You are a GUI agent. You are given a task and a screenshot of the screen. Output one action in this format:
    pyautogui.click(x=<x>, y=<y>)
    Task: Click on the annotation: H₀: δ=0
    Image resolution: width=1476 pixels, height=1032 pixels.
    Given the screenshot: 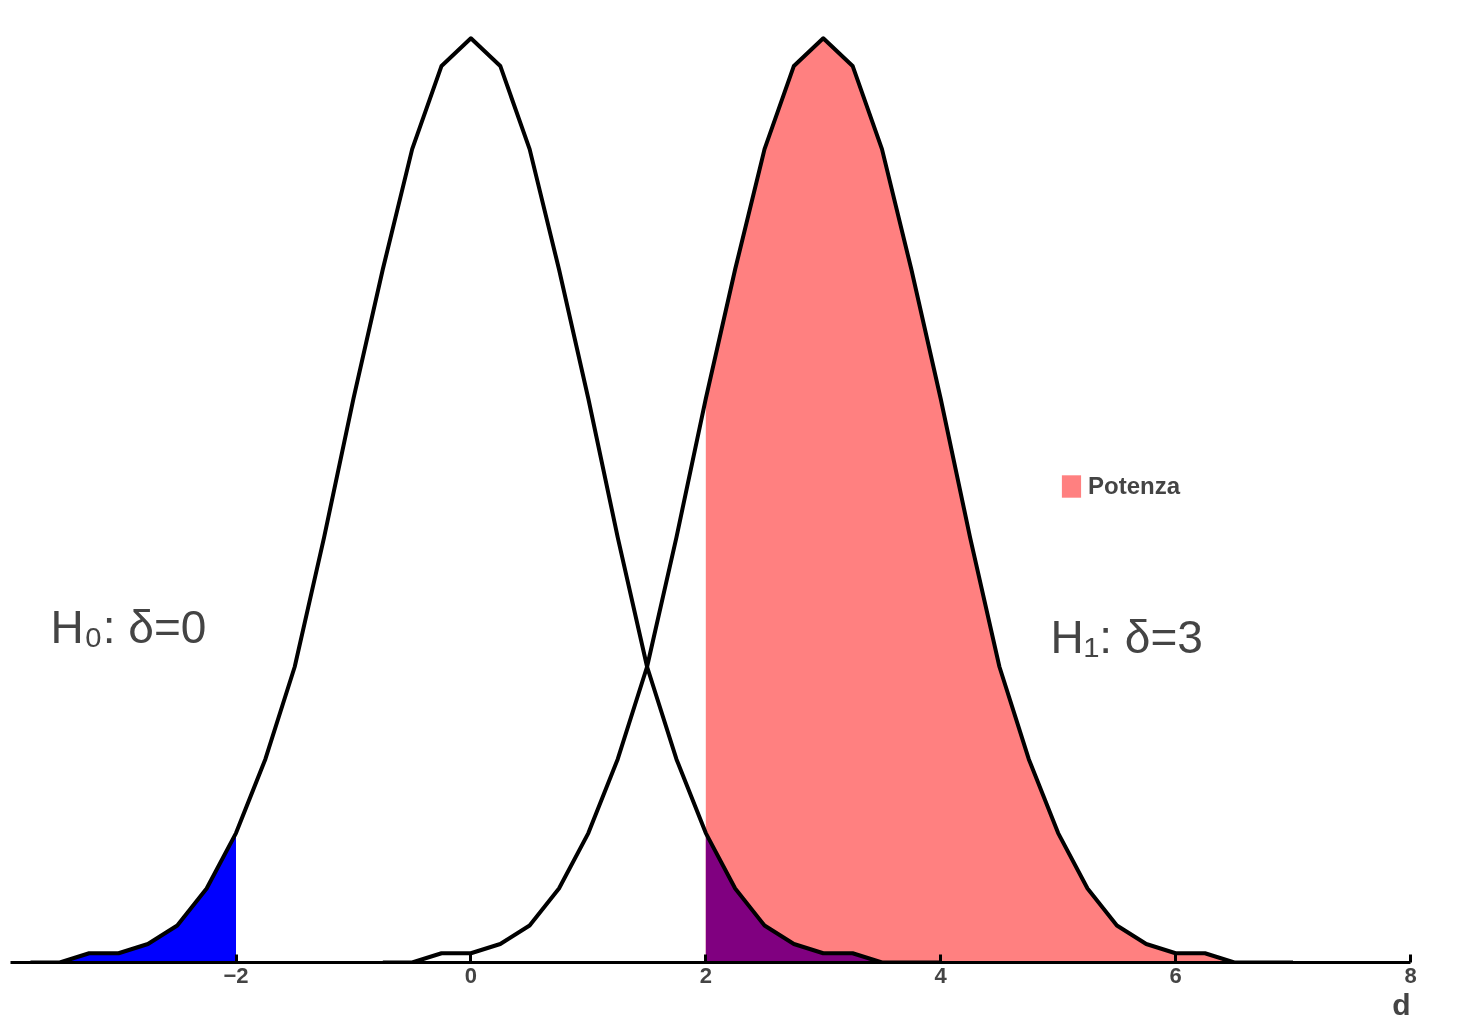 What is the action you would take?
    pyautogui.click(x=128, y=626)
    